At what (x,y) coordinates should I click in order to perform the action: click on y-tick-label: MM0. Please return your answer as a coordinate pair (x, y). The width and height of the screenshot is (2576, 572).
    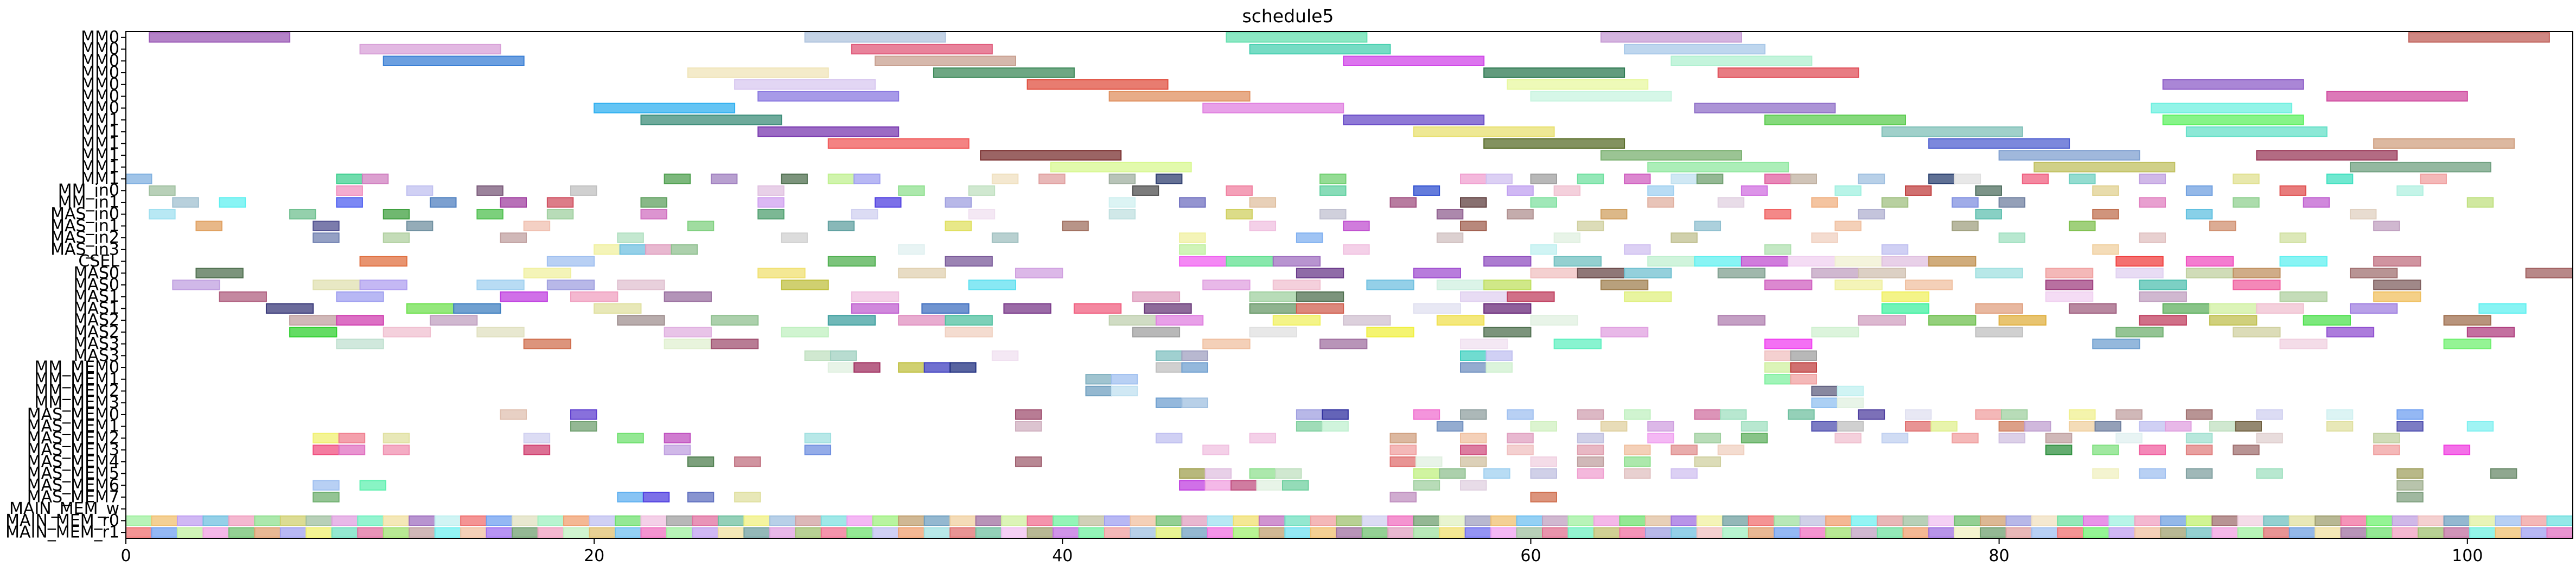
    Looking at the image, I should click on (100, 37).